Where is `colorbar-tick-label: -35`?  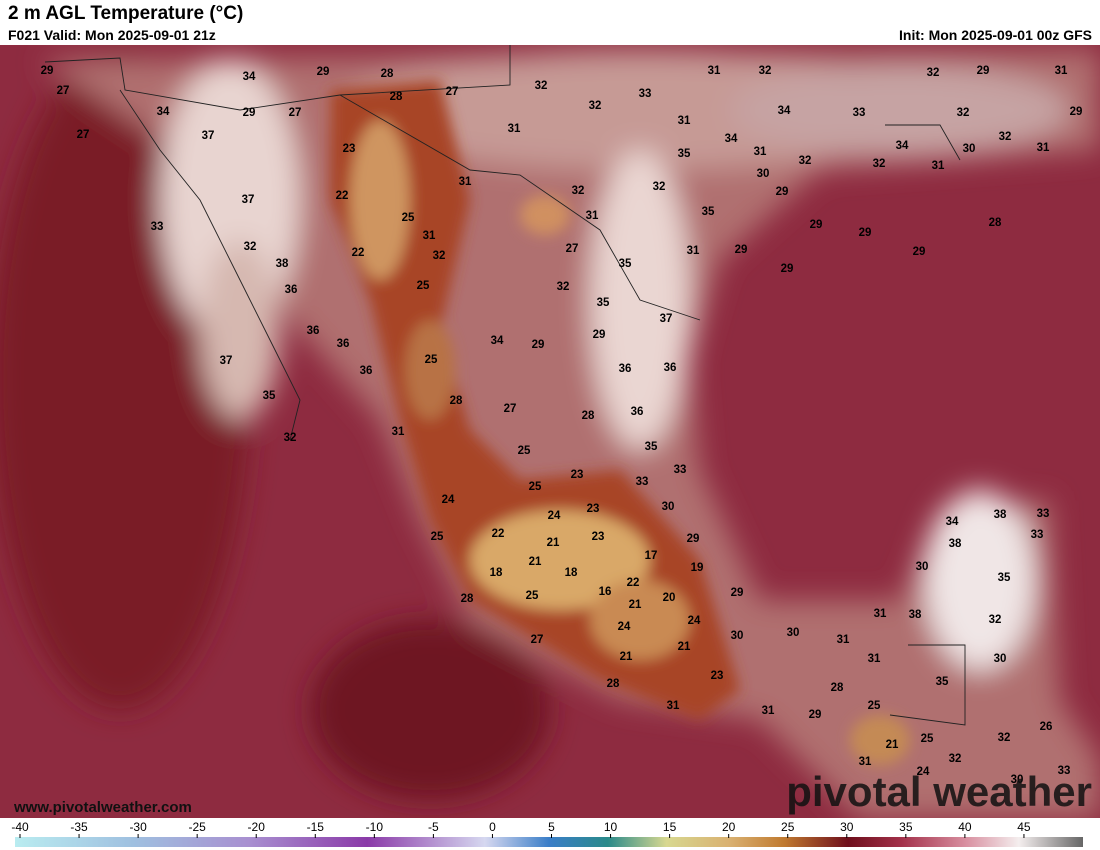
colorbar-tick-label: -35 is located at coordinates (79, 827).